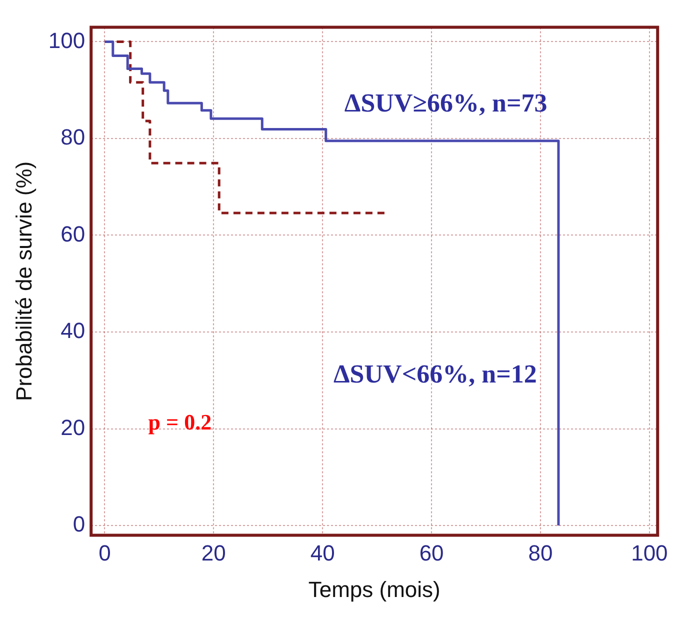 The width and height of the screenshot is (682, 617). Describe the element at coordinates (446, 103) in the screenshot. I see `annotation: ΔSUV≥66%, n=73` at that location.